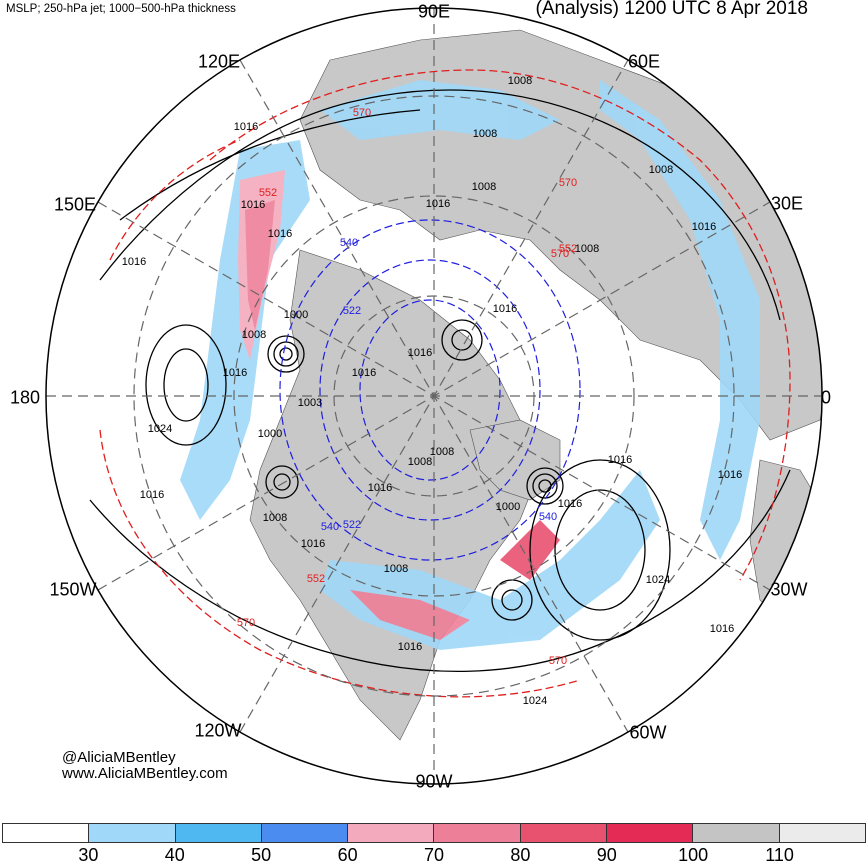 The height and width of the screenshot is (866, 868). Describe the element at coordinates (75, 204) in the screenshot. I see `lon-label-150e: 150E` at that location.